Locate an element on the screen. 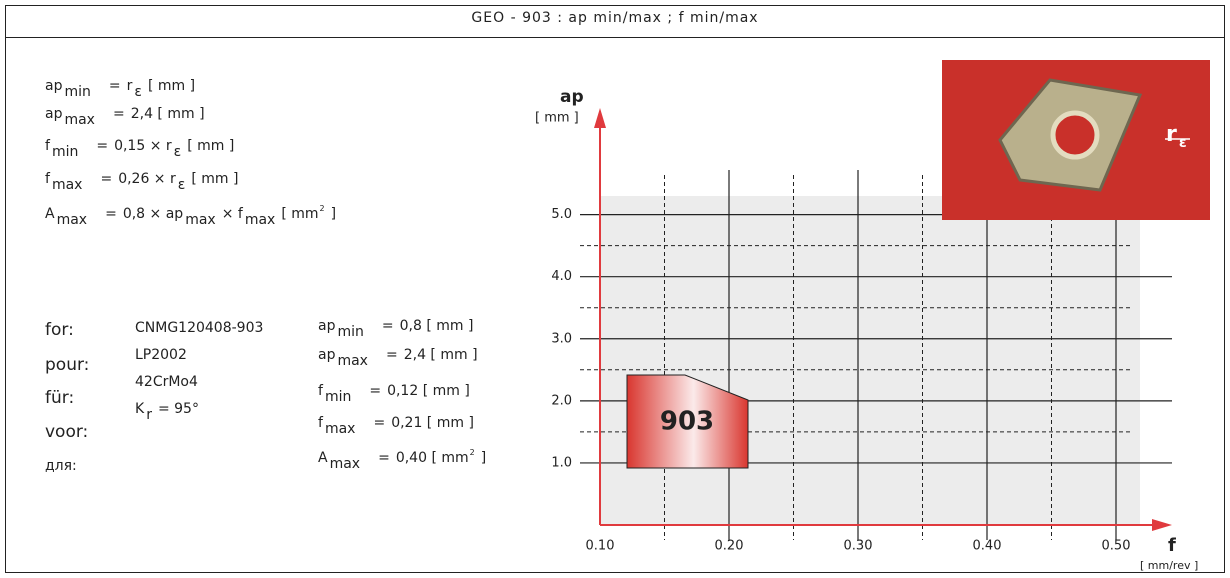 The width and height of the screenshot is (1230, 578). formula: f min = 0,15 × r ε [ mm ] is located at coordinates (142, 149).